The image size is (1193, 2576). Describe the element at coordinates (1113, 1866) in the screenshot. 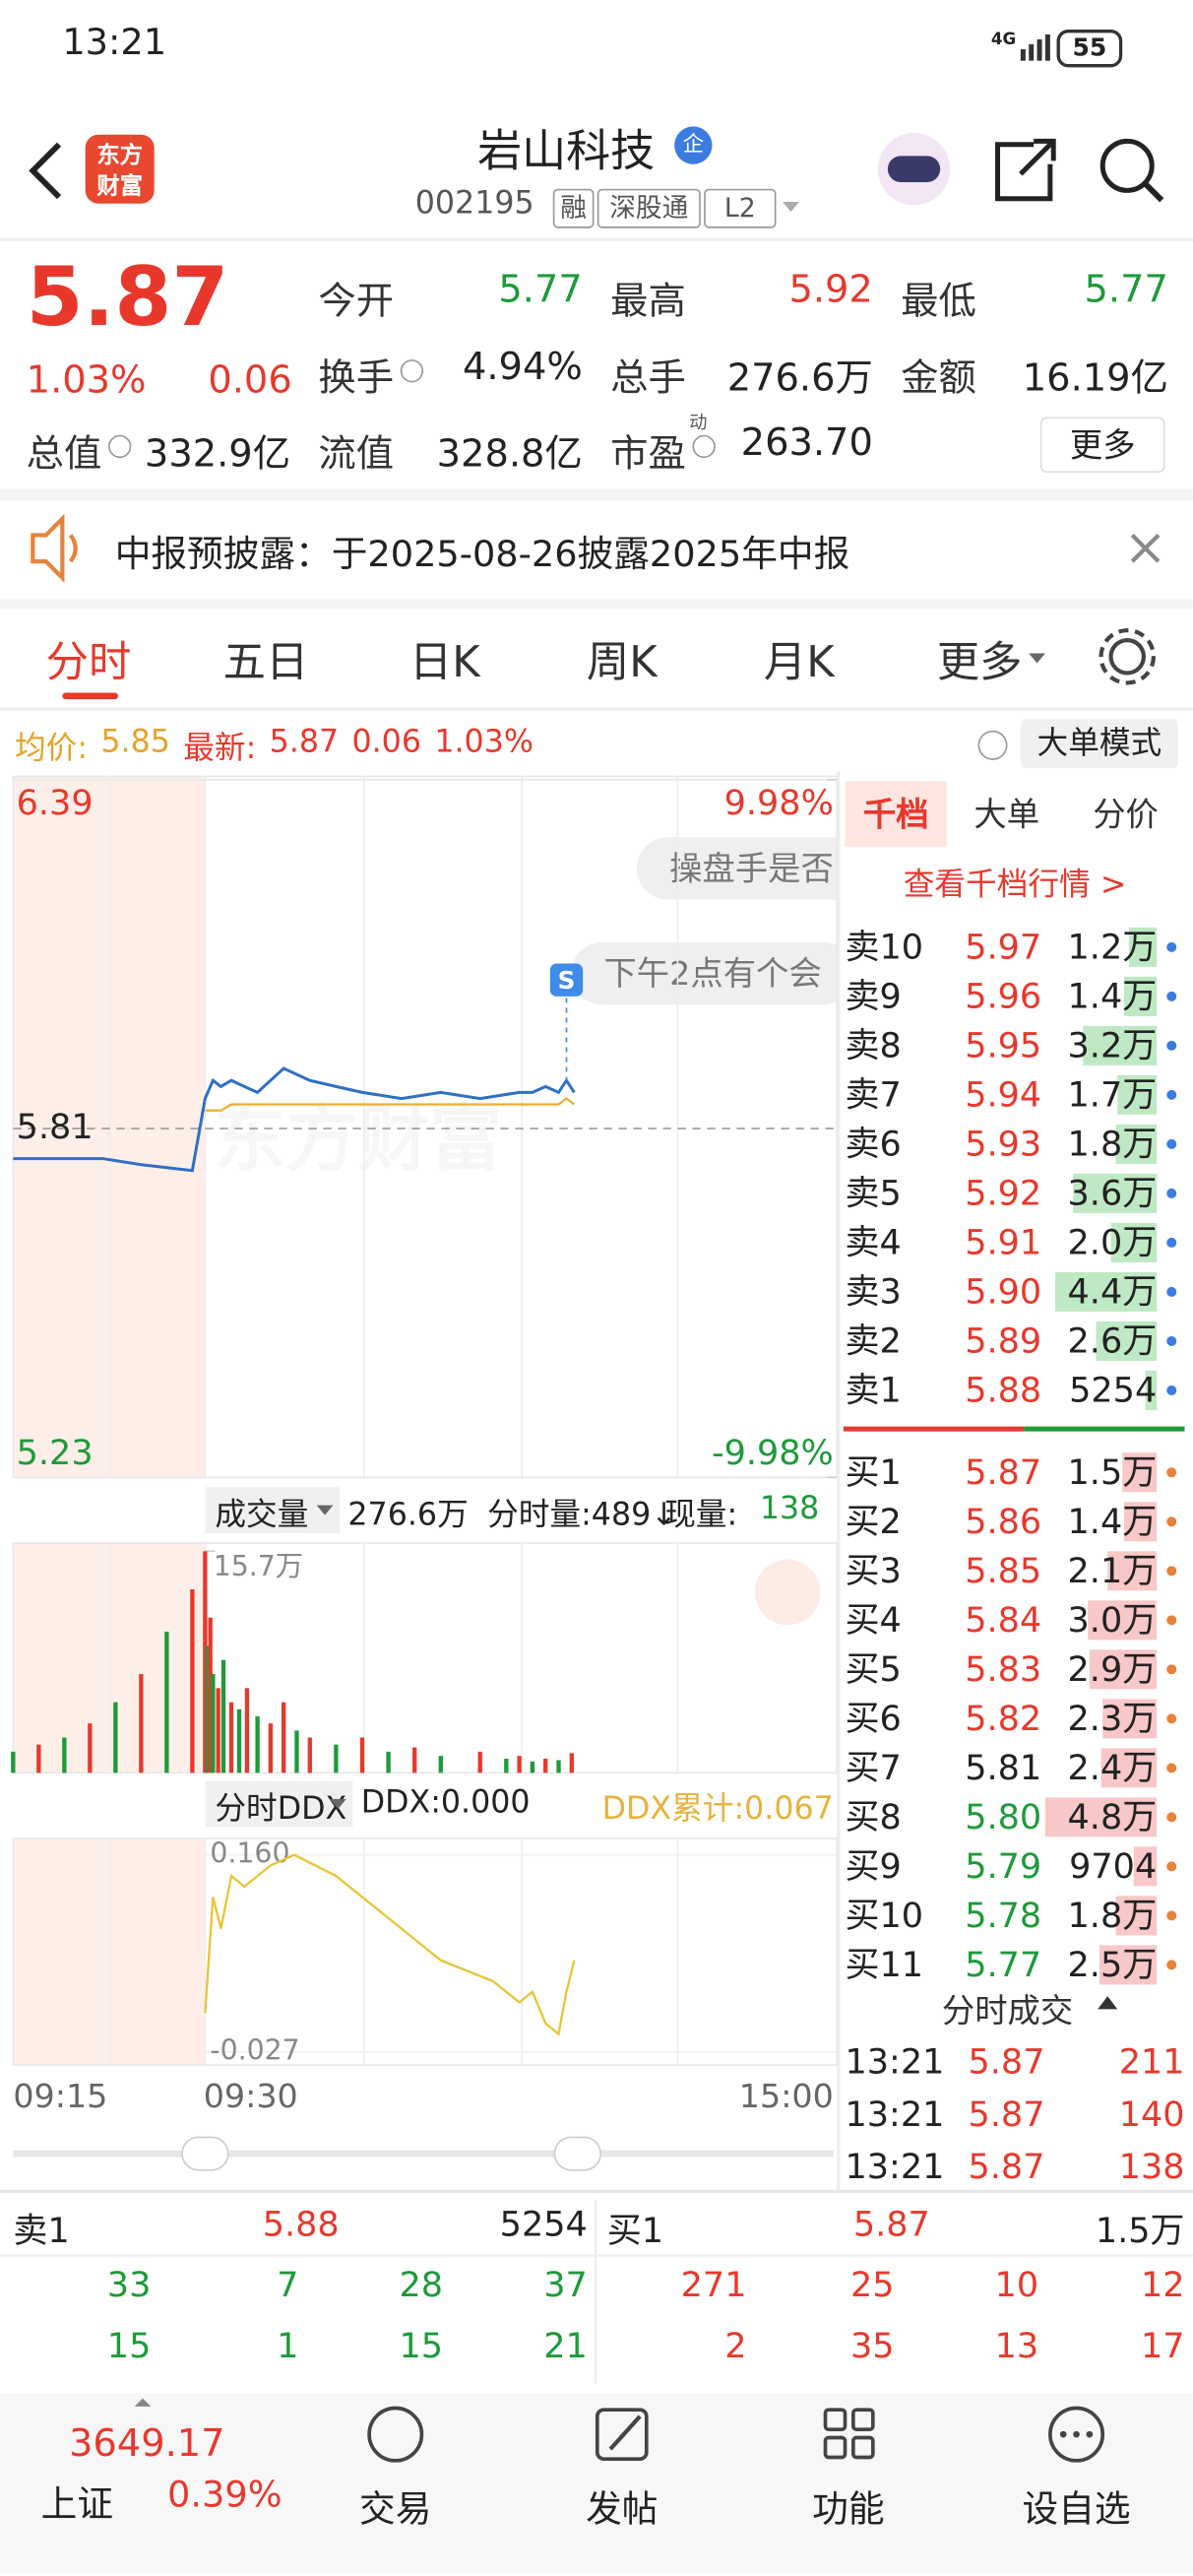

I see `book-volume: 9704` at that location.